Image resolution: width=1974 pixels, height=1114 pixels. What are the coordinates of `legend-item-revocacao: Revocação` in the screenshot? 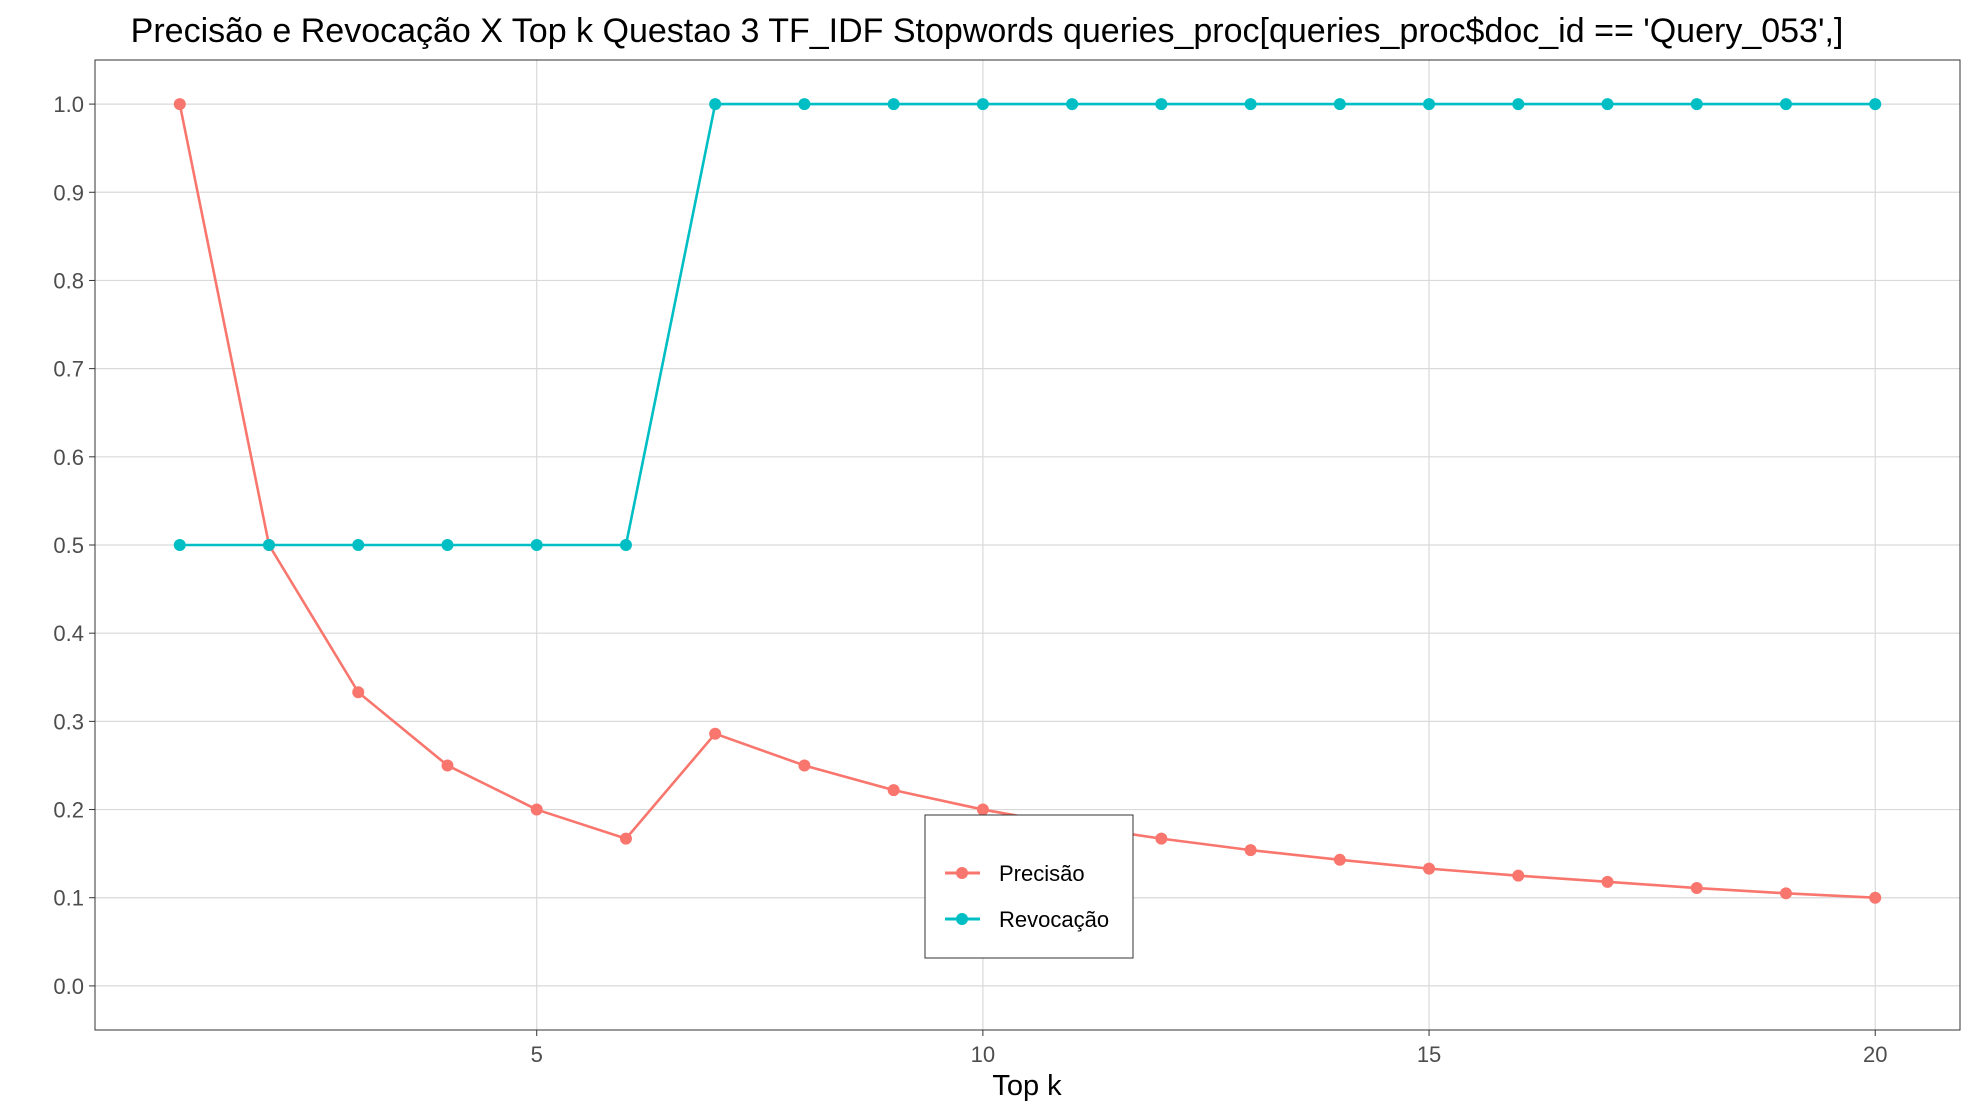 It's located at (1027, 919).